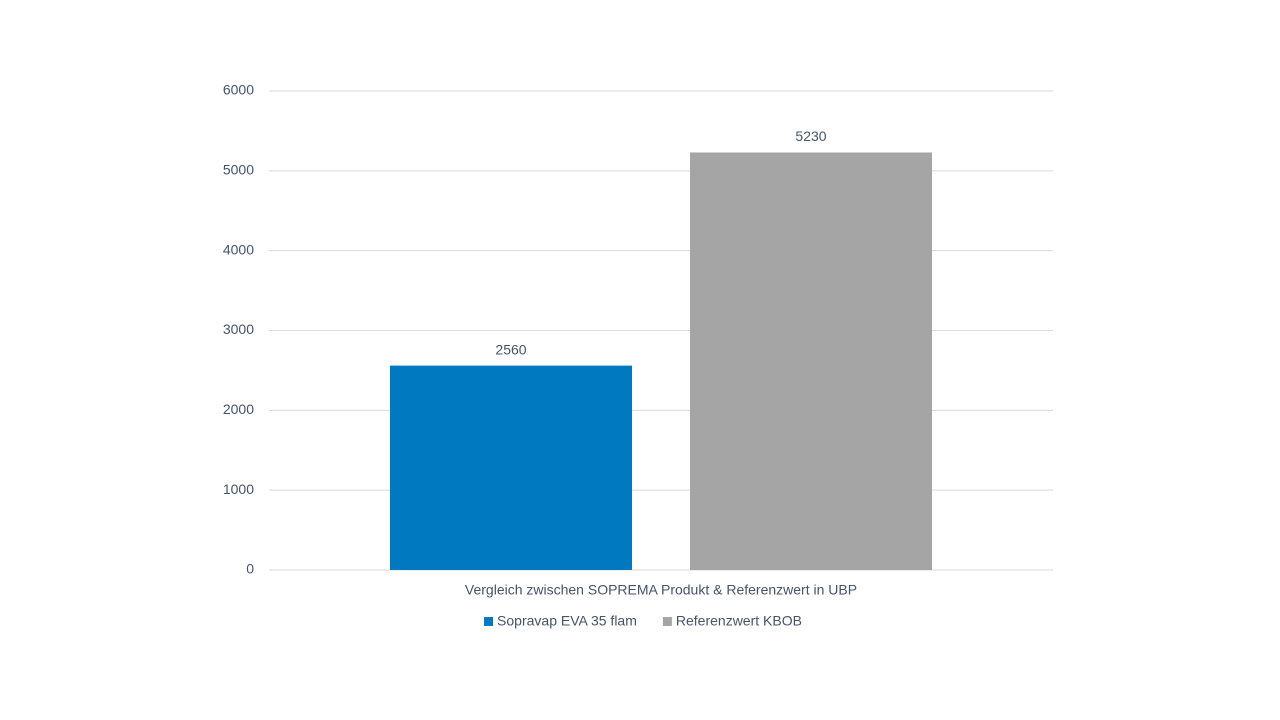  I want to click on y-tick-label: 6000, so click(238, 90).